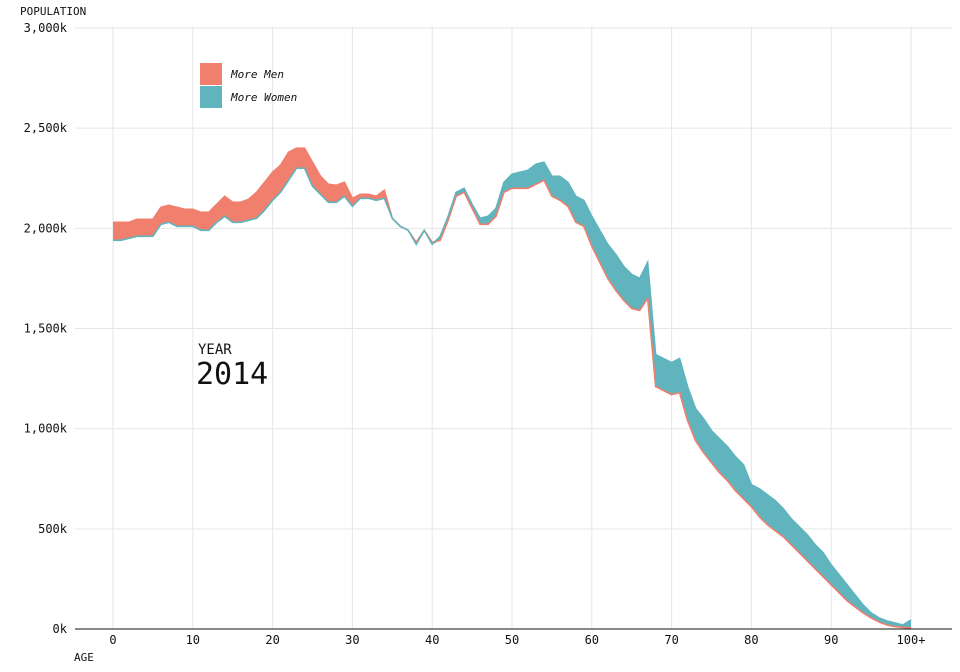 The height and width of the screenshot is (672, 960). Describe the element at coordinates (211, 74) in the screenshot. I see `legend-swatch-more-men` at that location.